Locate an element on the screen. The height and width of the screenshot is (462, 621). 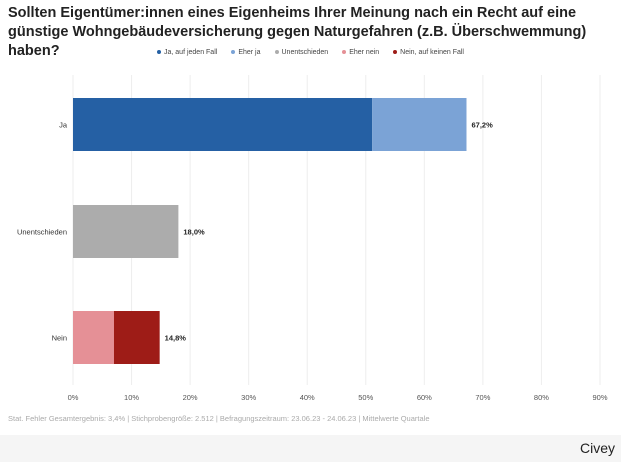
legend-item: Nein, auf keinen Fall is located at coordinates (428, 52).